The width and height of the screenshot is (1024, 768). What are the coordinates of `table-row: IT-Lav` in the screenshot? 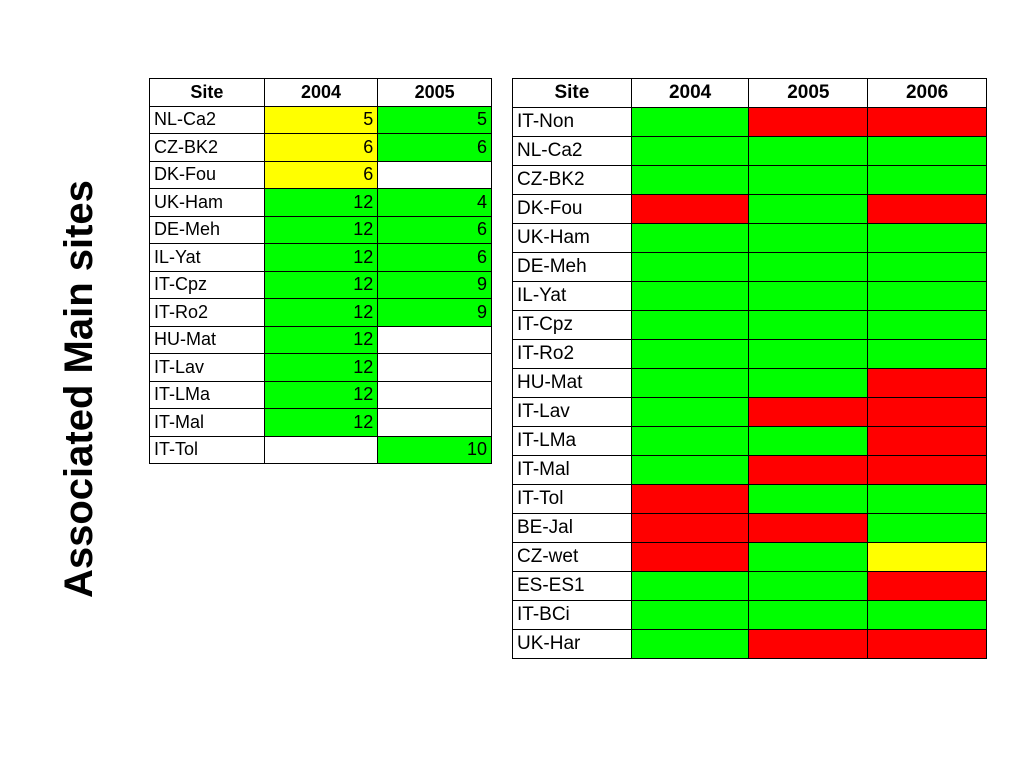 It's located at (749, 412).